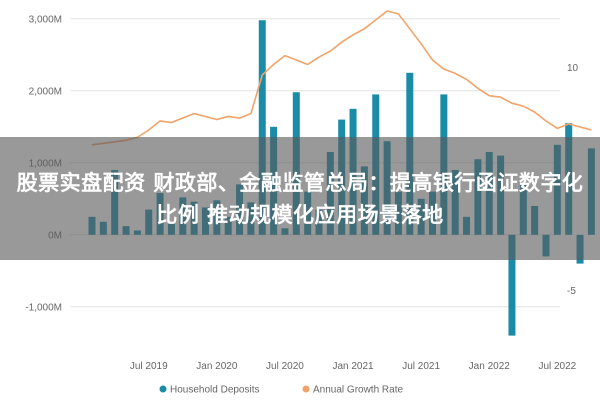 This screenshot has width=600, height=400. Describe the element at coordinates (217, 366) in the screenshot. I see `x-tick-label: Jan 2020` at that location.